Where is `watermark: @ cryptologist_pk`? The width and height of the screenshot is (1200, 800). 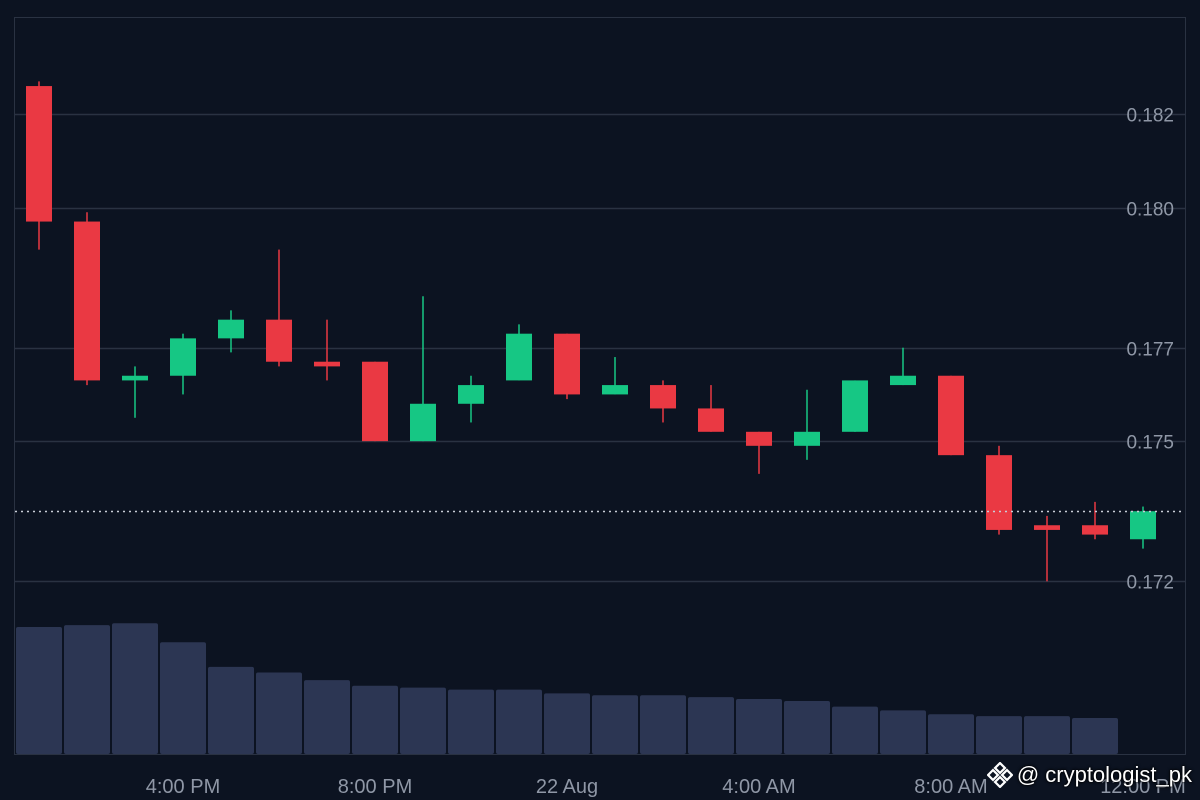
watermark: @ cryptologist_pk is located at coordinates (1089, 775).